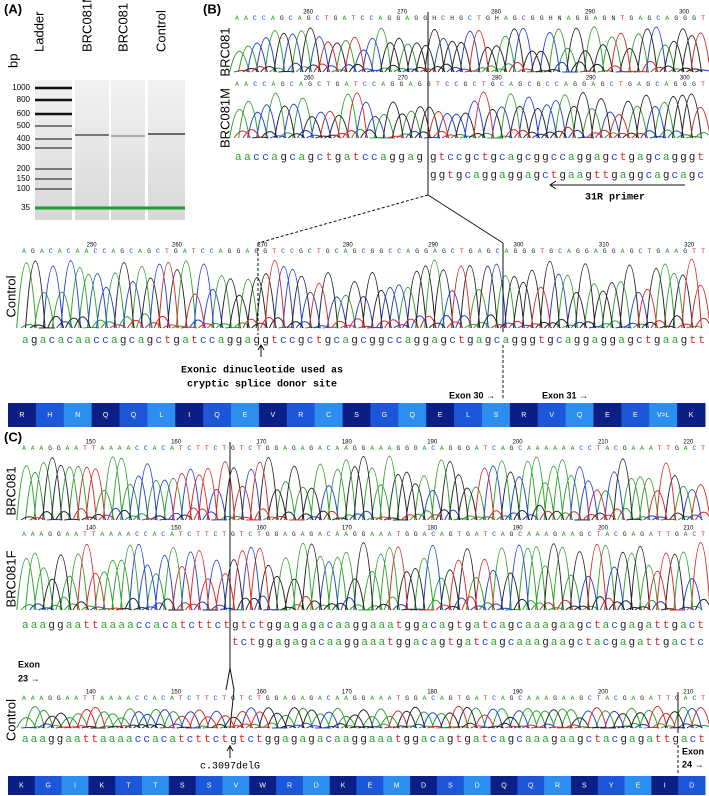 The image size is (709, 796). I want to click on exon-label: 24 →, so click(693, 764).